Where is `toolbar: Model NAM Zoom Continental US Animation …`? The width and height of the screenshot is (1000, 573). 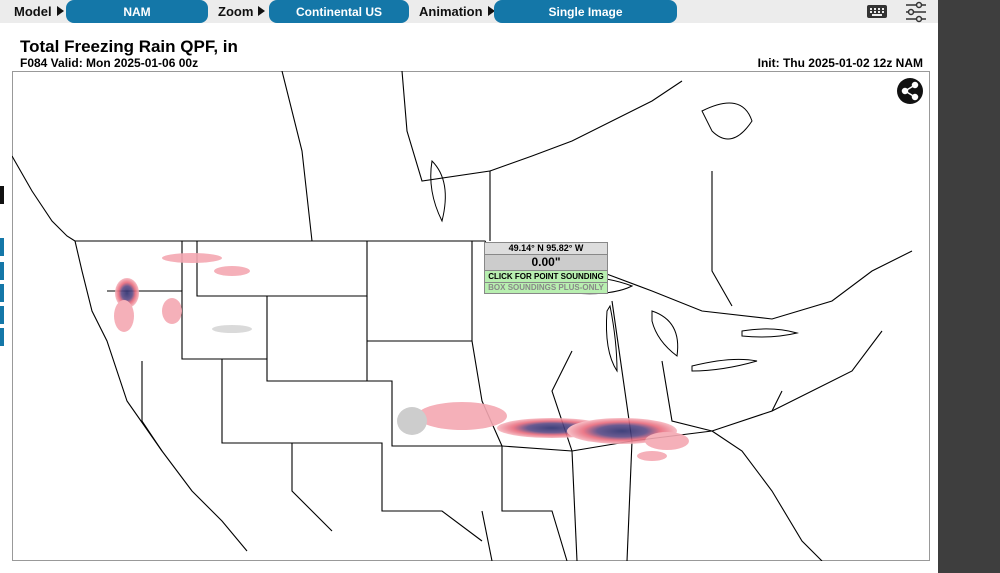 toolbar: Model NAM Zoom Continental US Animation … is located at coordinates (469, 11).